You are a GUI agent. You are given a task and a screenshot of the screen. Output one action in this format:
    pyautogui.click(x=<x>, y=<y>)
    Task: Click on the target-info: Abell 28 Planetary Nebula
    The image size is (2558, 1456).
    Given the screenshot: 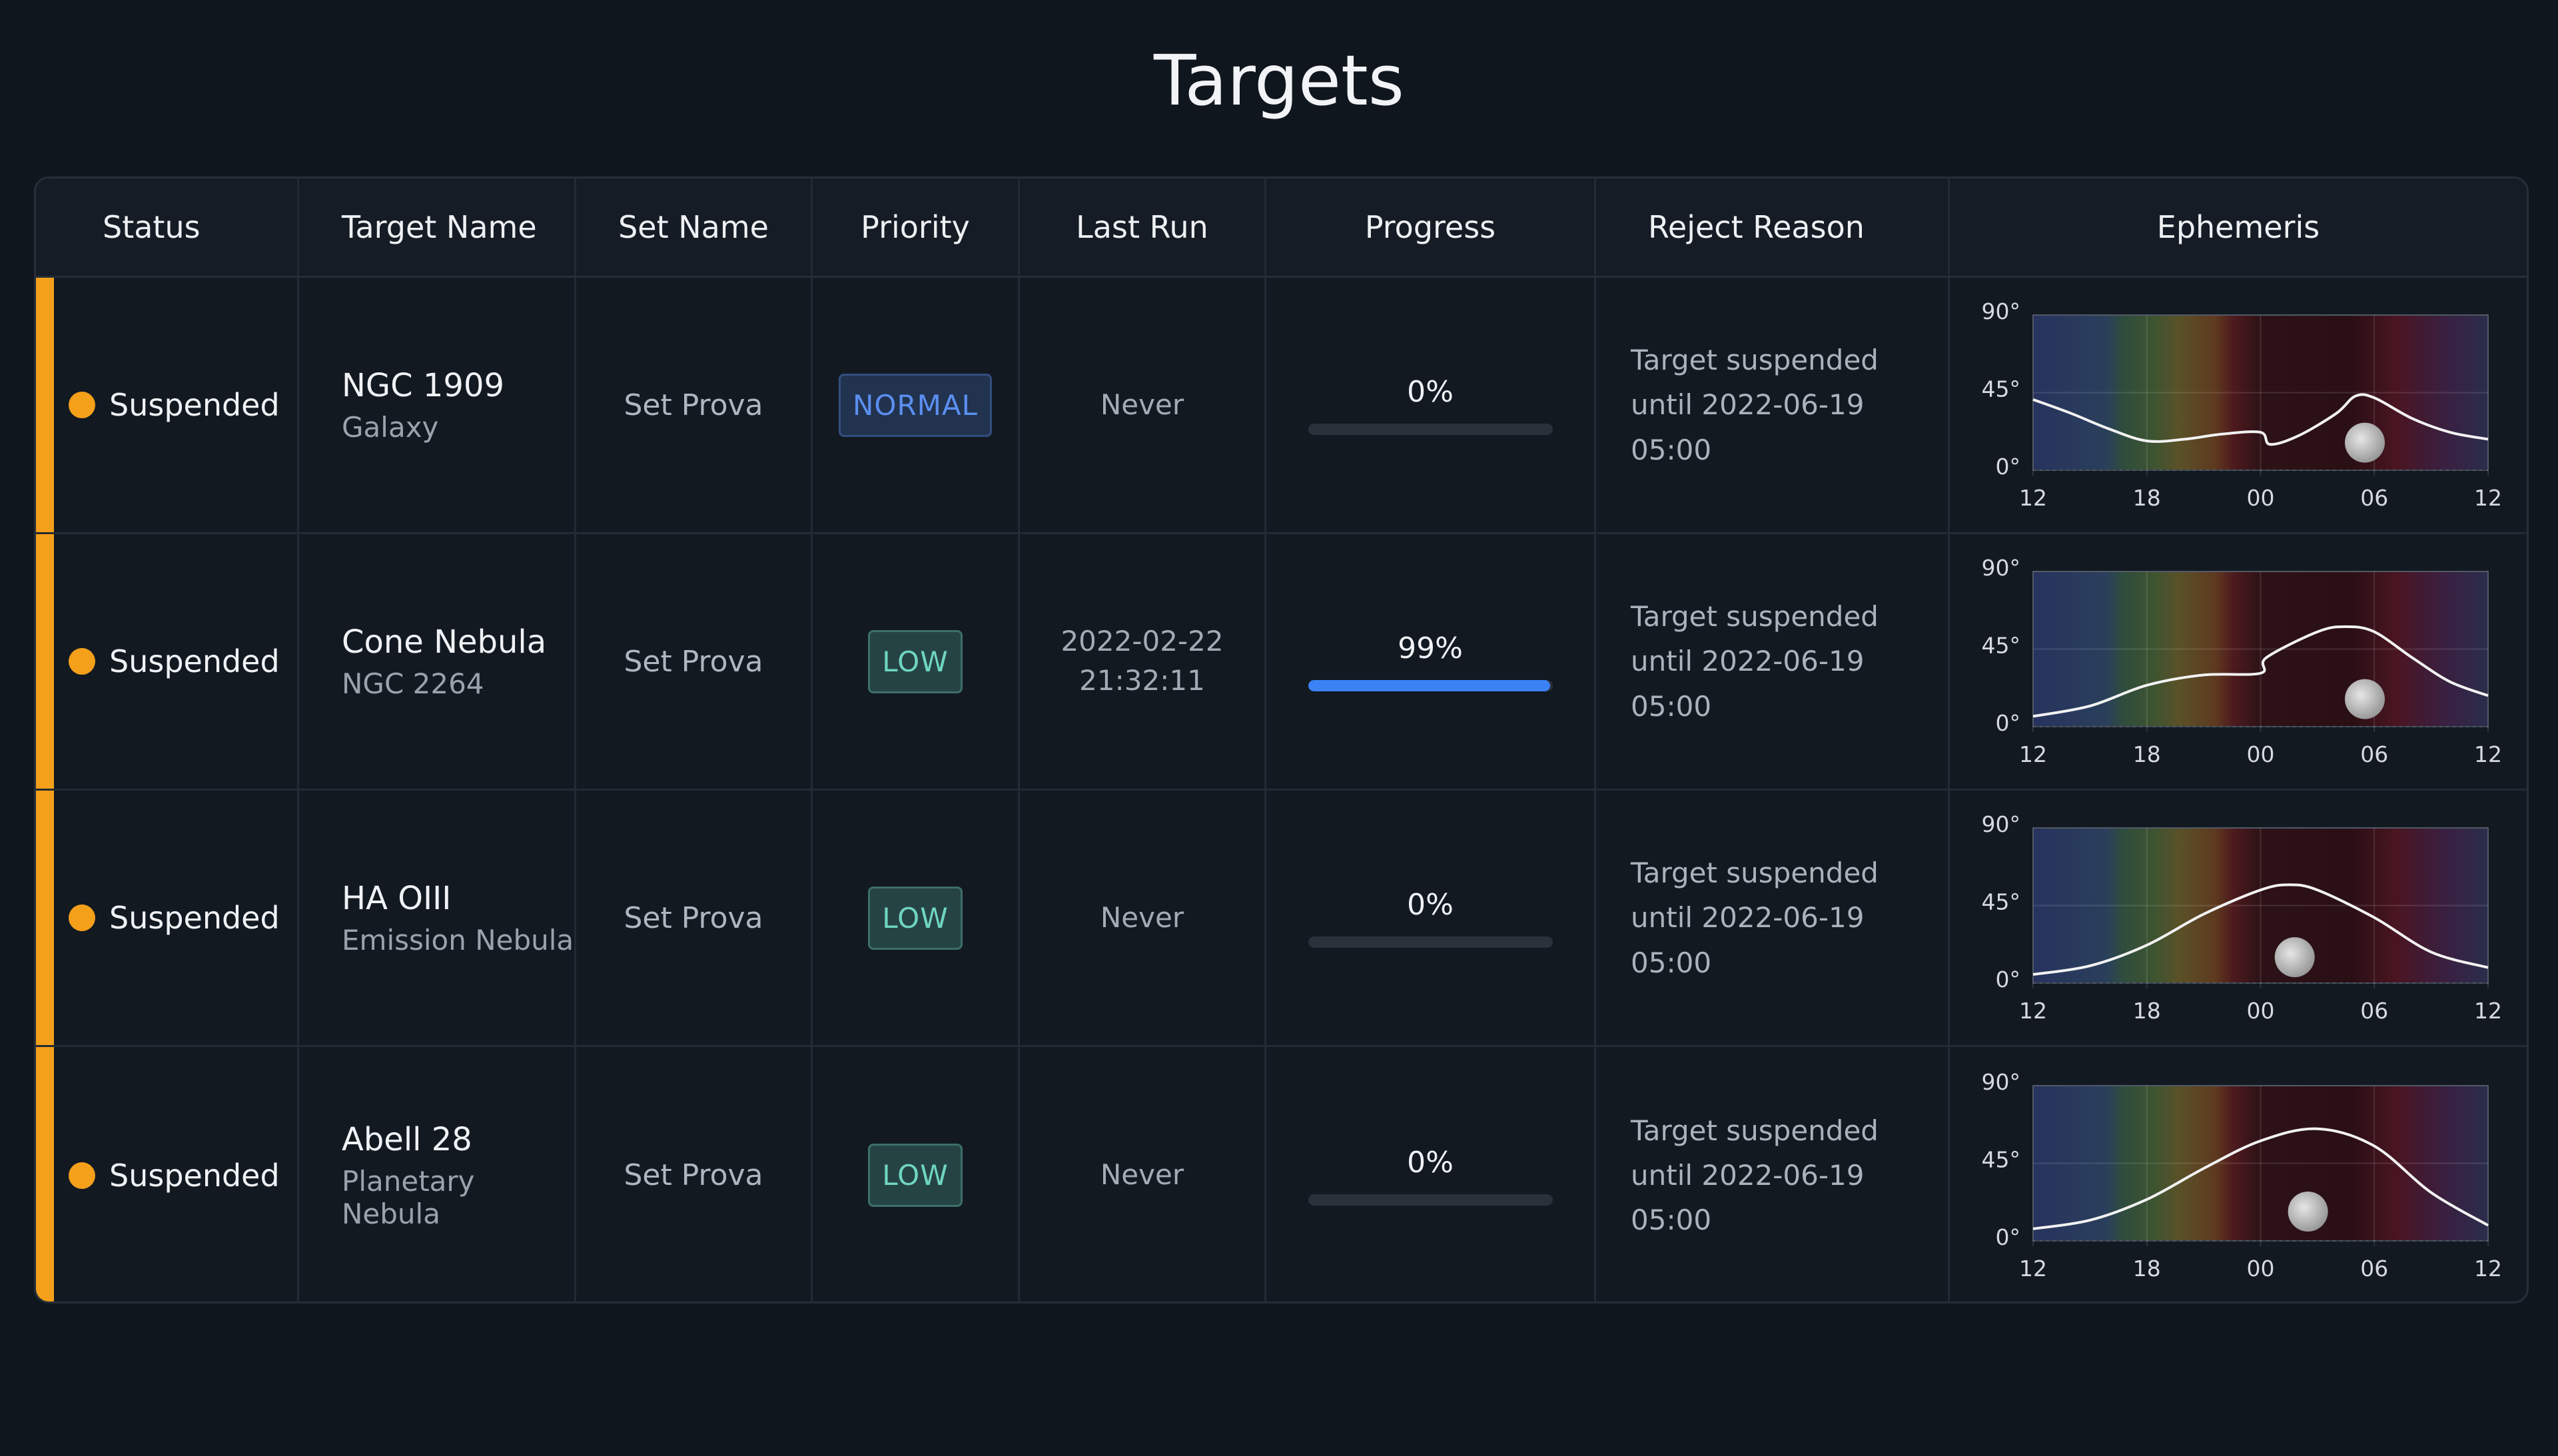 What is the action you would take?
    pyautogui.click(x=458, y=1175)
    